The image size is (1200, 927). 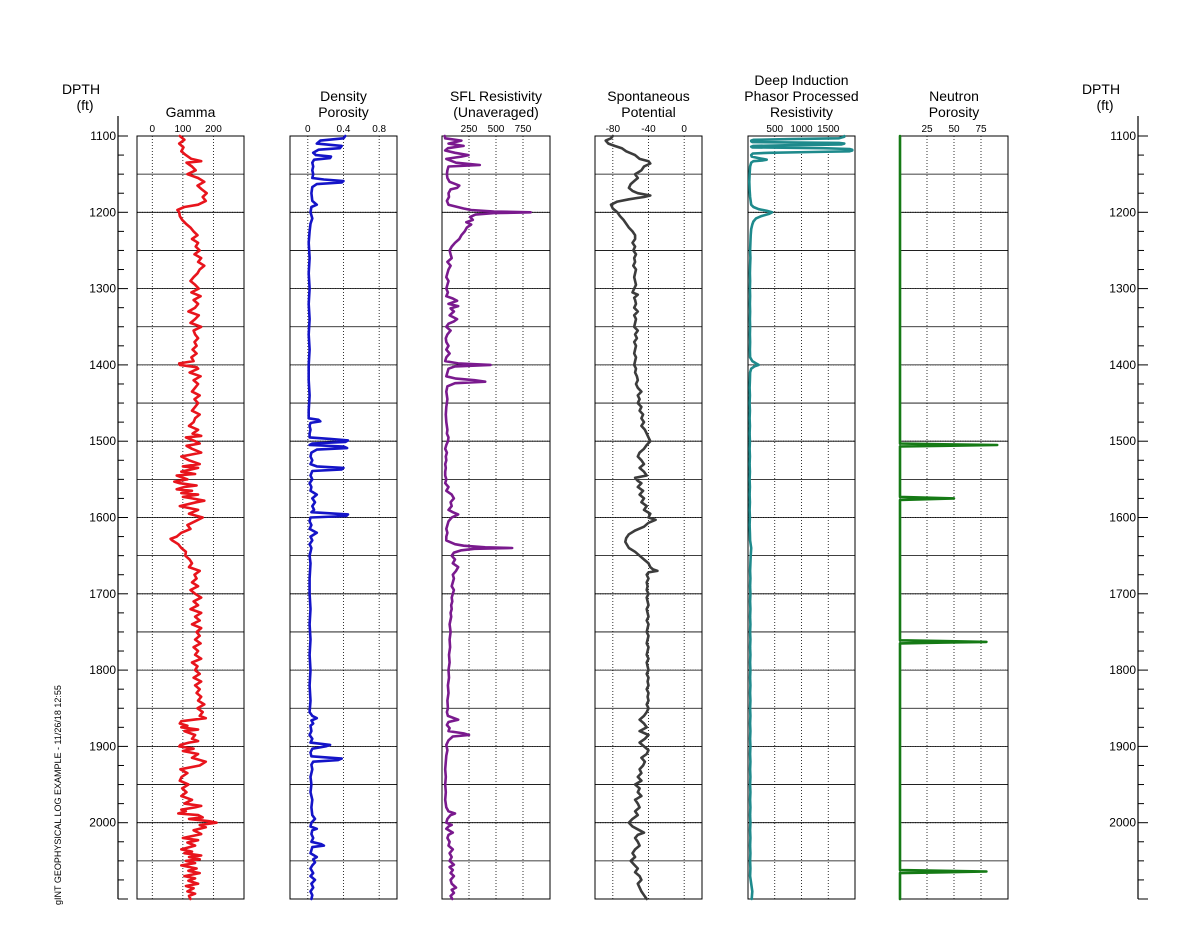 What do you see at coordinates (631, 517) in the screenshot?
I see `log-curve-sp` at bounding box center [631, 517].